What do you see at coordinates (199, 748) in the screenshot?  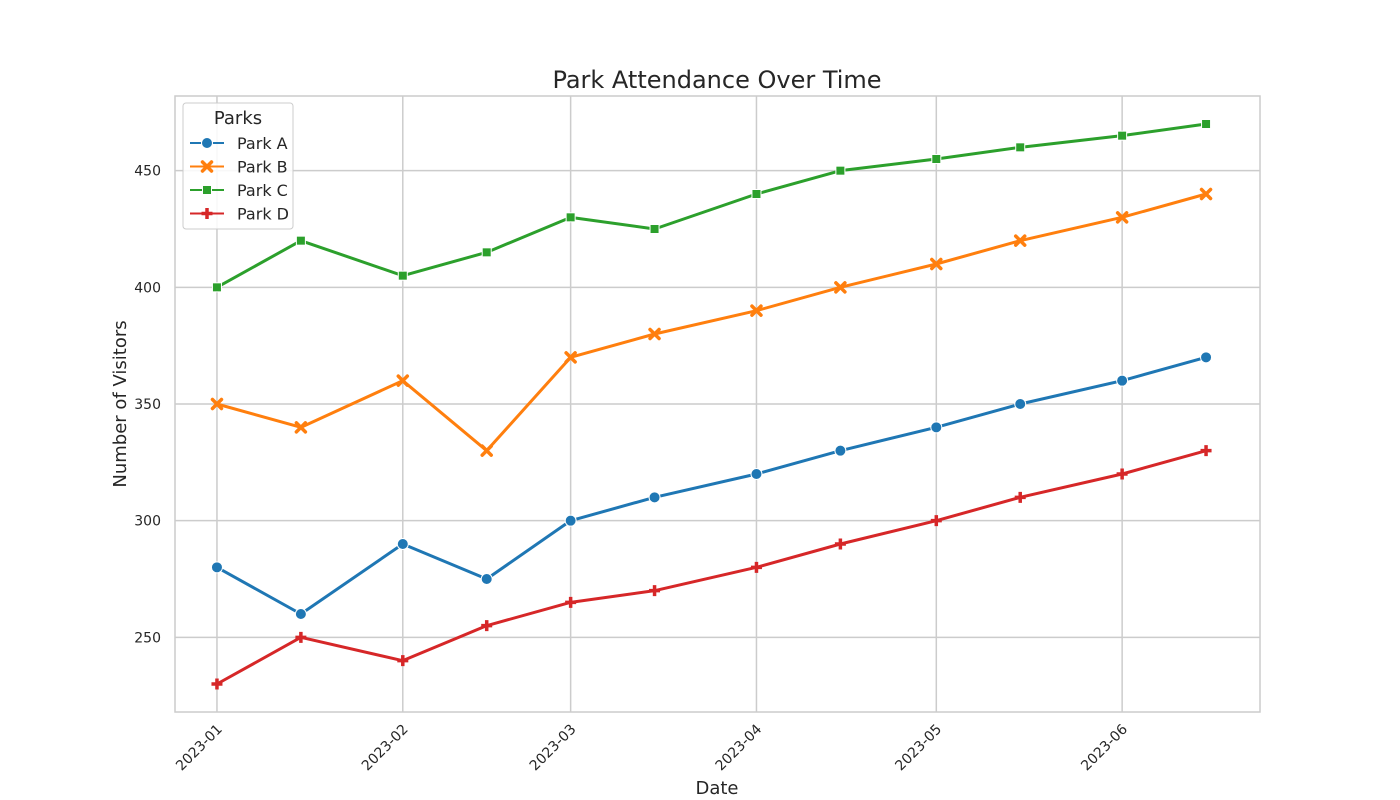 I see `x-tick-label: 2023-01` at bounding box center [199, 748].